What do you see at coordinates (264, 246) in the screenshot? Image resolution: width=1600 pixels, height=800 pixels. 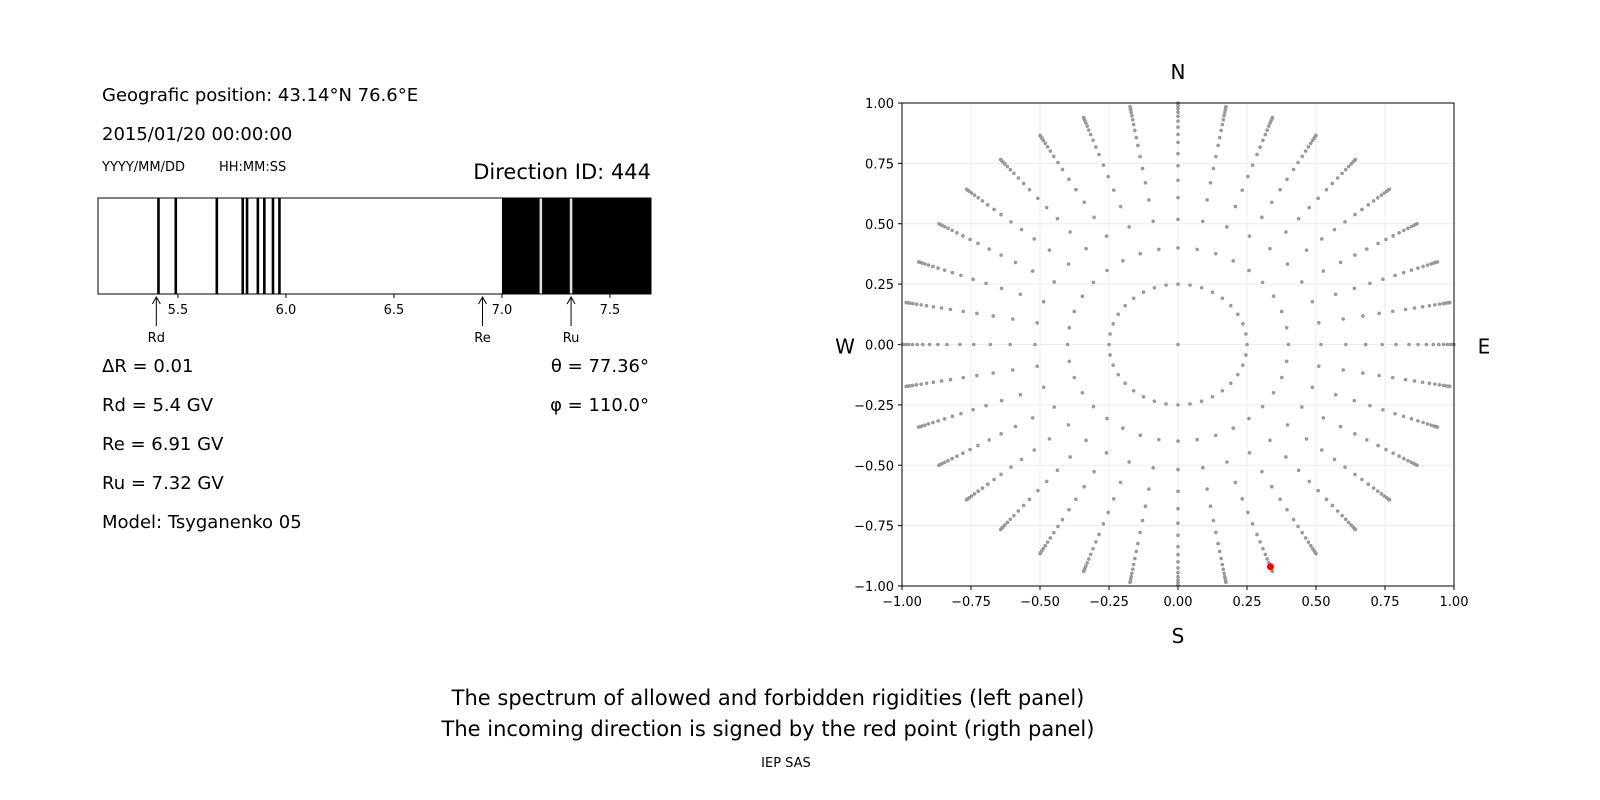 I see `forbidden-line` at bounding box center [264, 246].